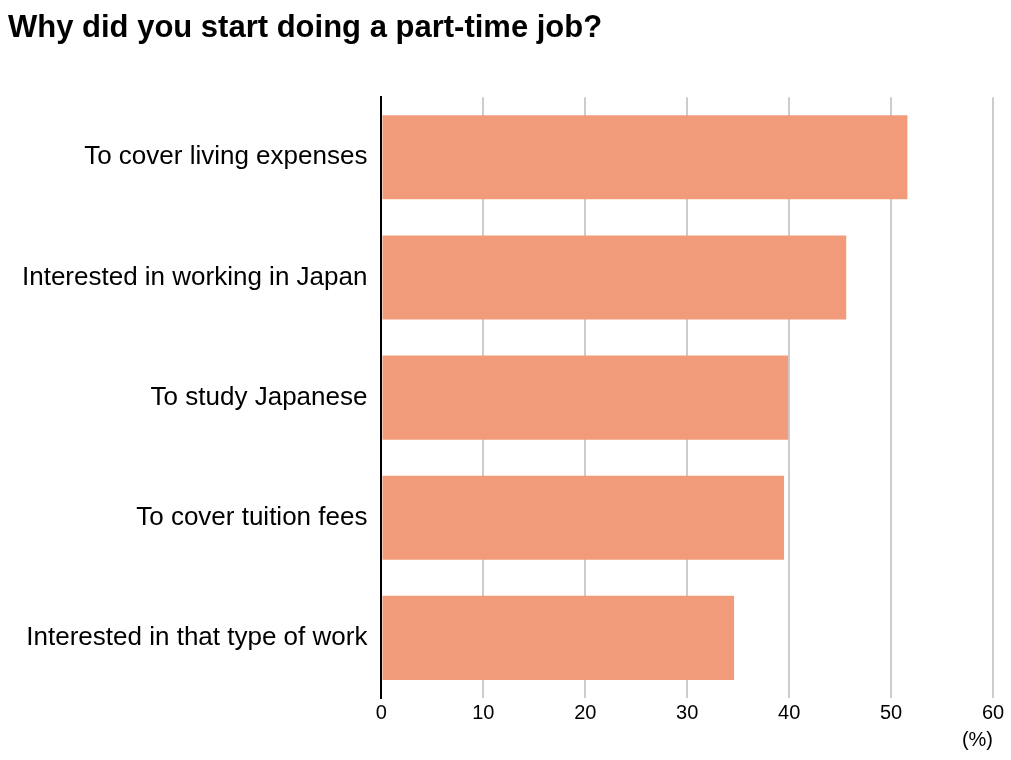 The width and height of the screenshot is (1011, 760). I want to click on y-tick-label: To cover tuition fees, so click(252, 515).